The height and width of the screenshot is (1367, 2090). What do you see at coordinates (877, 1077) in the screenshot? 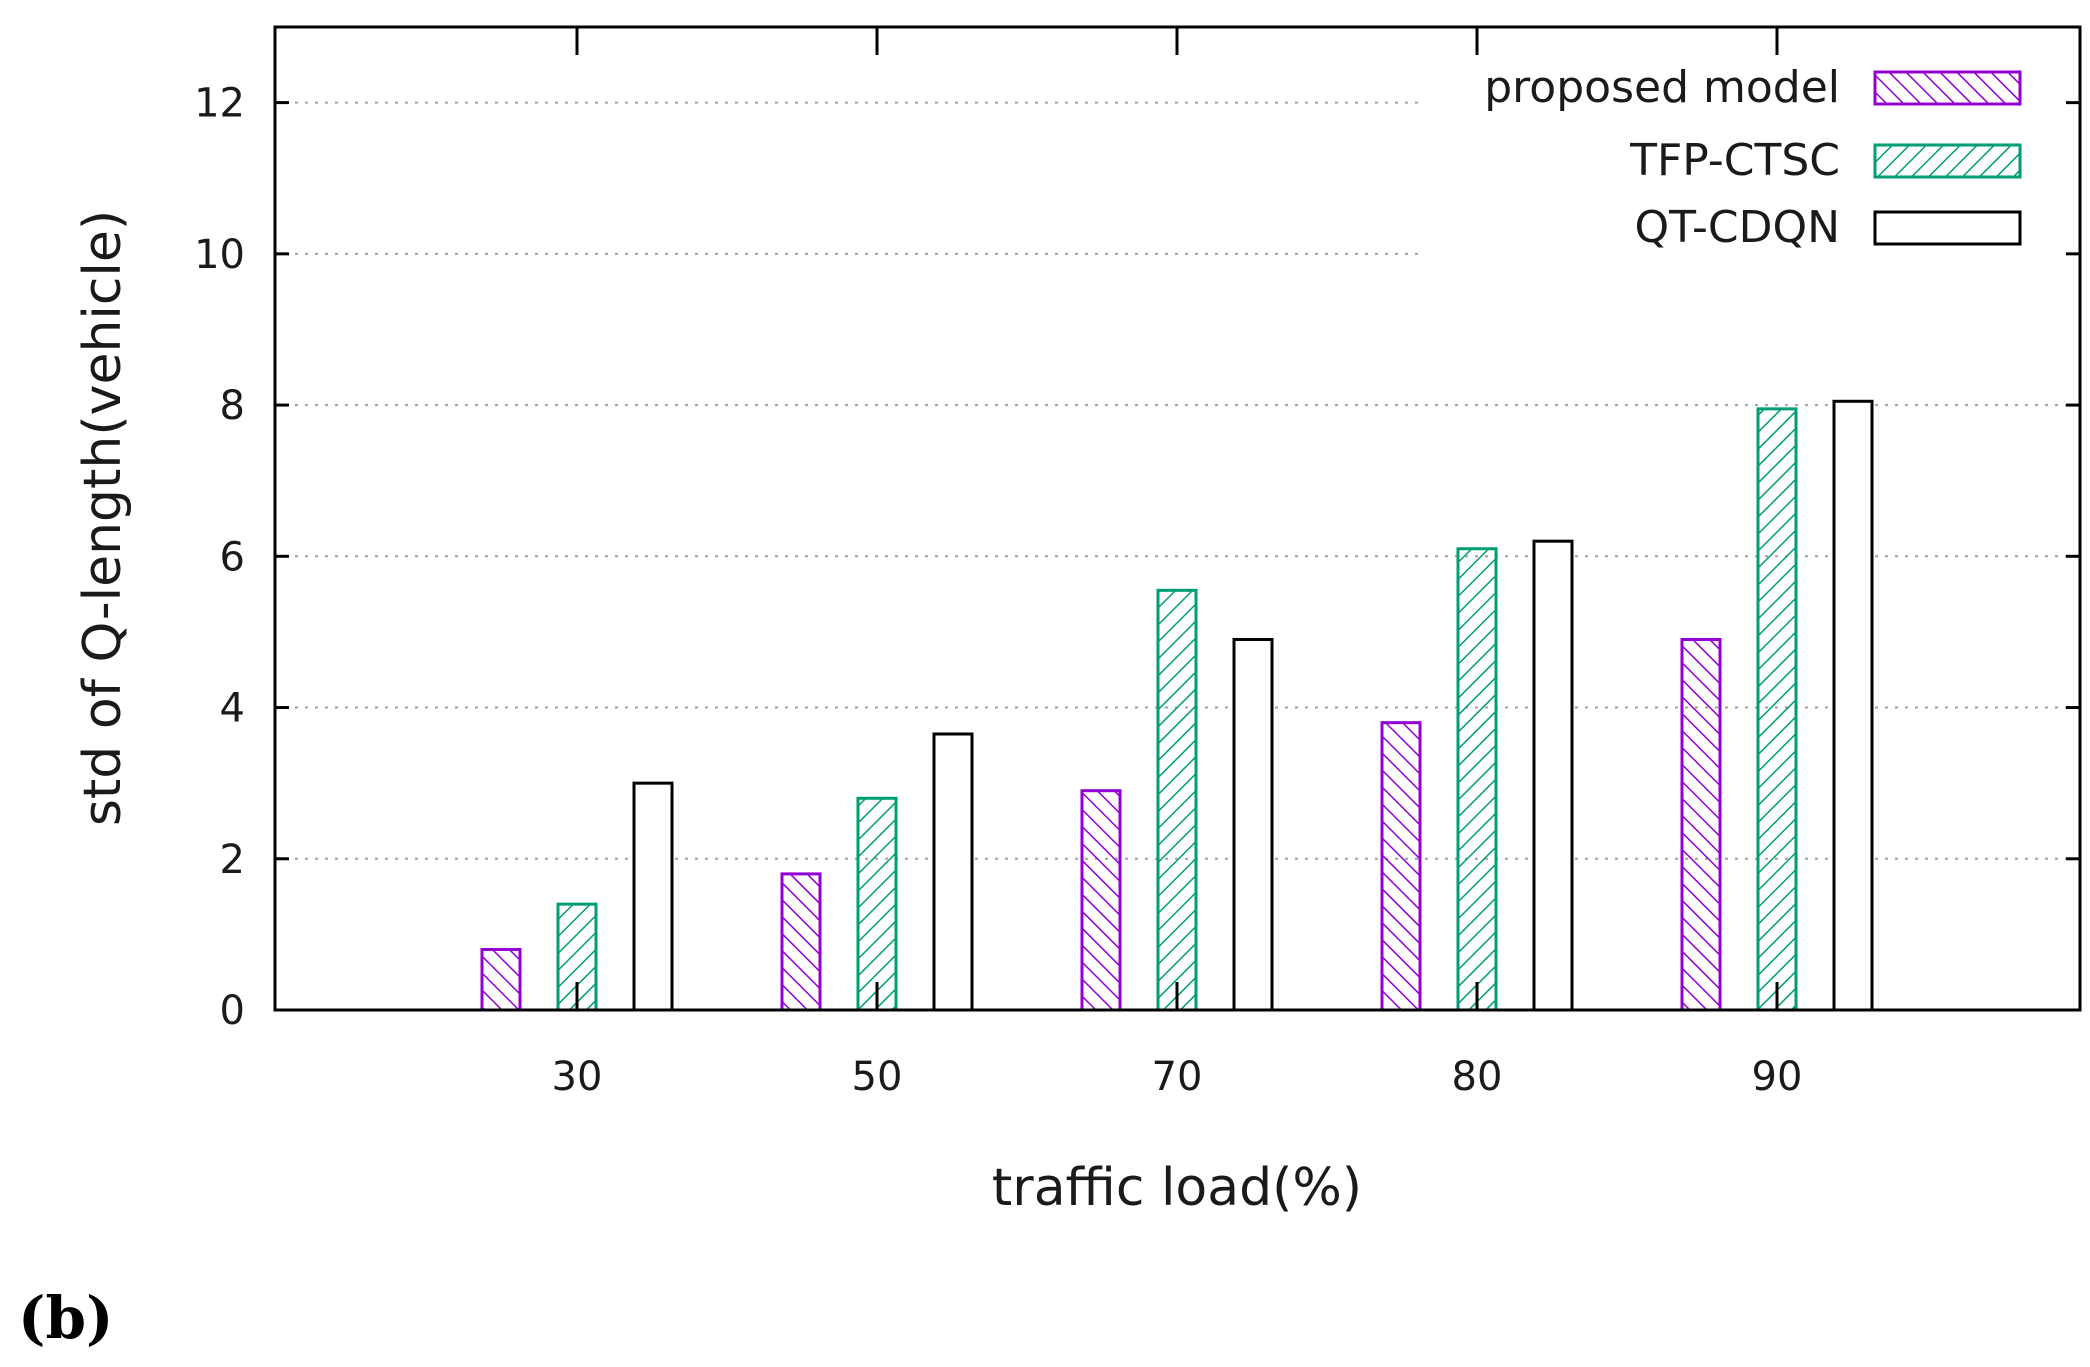
I see `x-tick-label: 50` at bounding box center [877, 1077].